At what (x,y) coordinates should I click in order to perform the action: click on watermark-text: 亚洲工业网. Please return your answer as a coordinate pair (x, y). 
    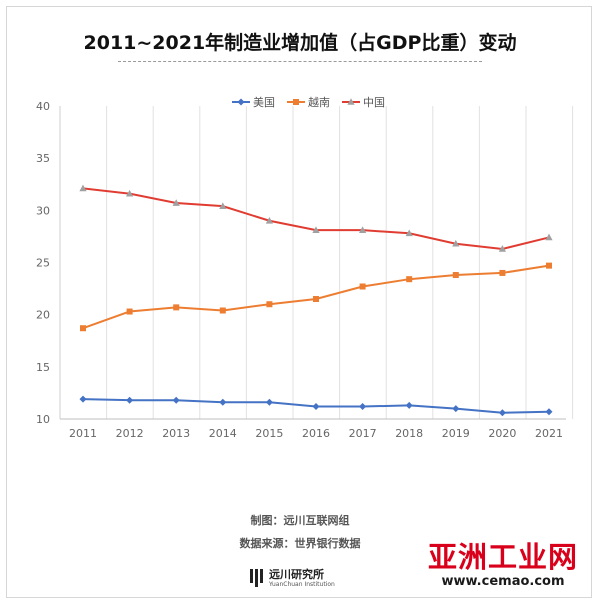
    Looking at the image, I should click on (502, 557).